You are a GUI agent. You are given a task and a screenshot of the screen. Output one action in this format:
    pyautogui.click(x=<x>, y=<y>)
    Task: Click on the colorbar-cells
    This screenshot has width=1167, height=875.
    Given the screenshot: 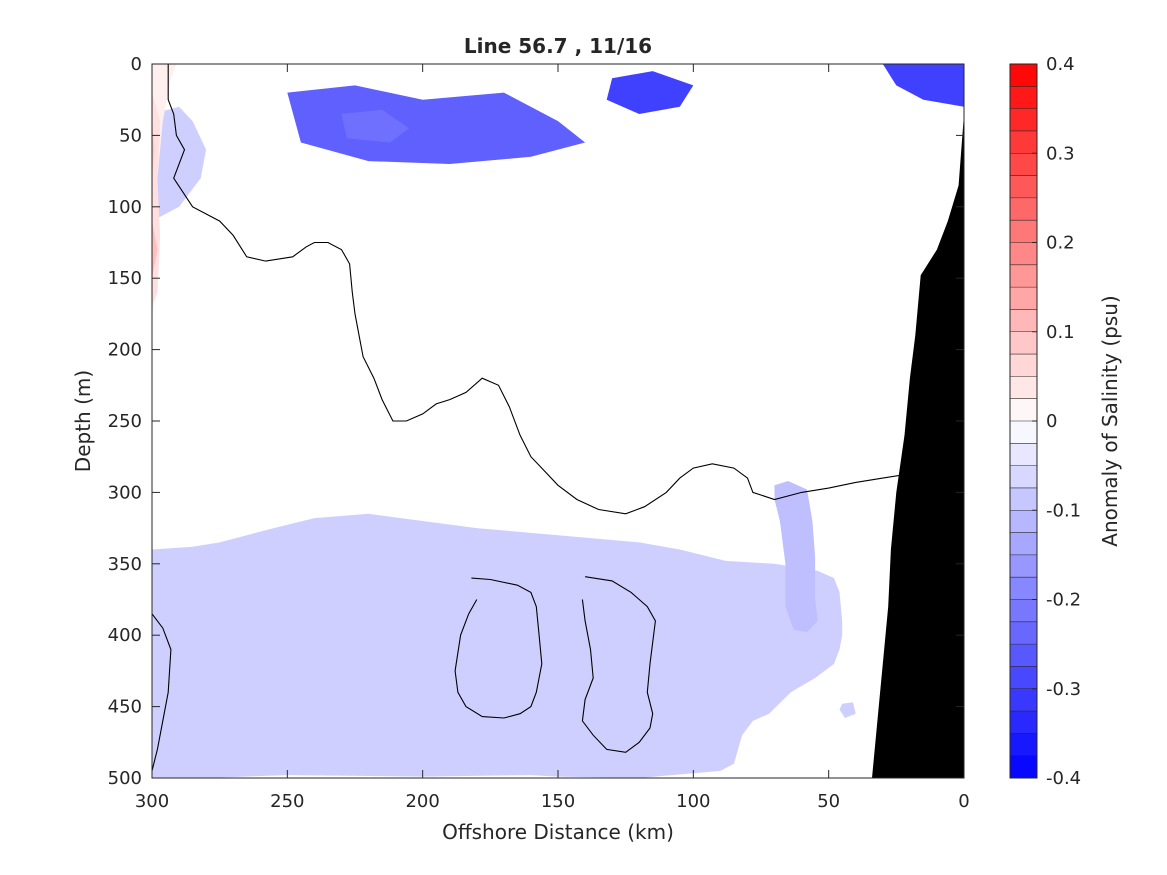 What is the action you would take?
    pyautogui.click(x=1023, y=421)
    